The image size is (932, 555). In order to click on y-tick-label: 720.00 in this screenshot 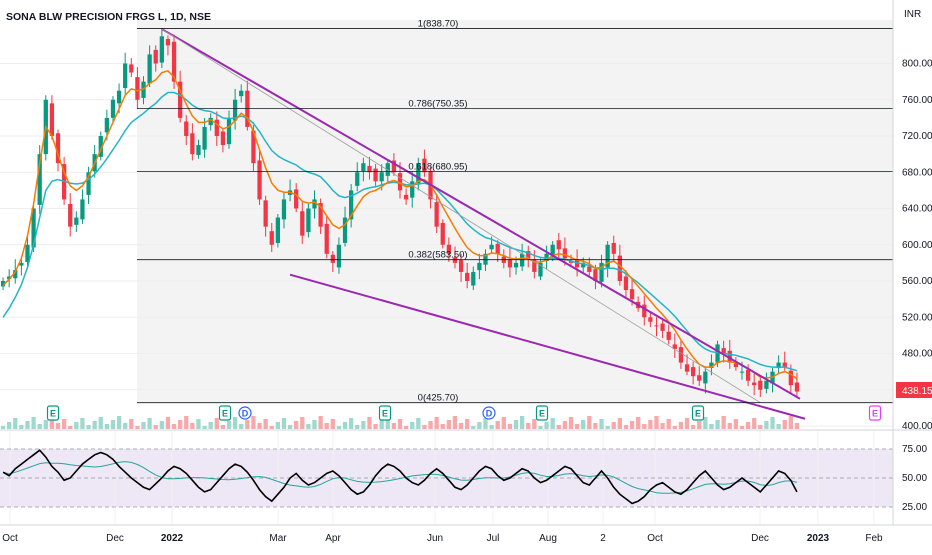, I will do `click(917, 136)`.